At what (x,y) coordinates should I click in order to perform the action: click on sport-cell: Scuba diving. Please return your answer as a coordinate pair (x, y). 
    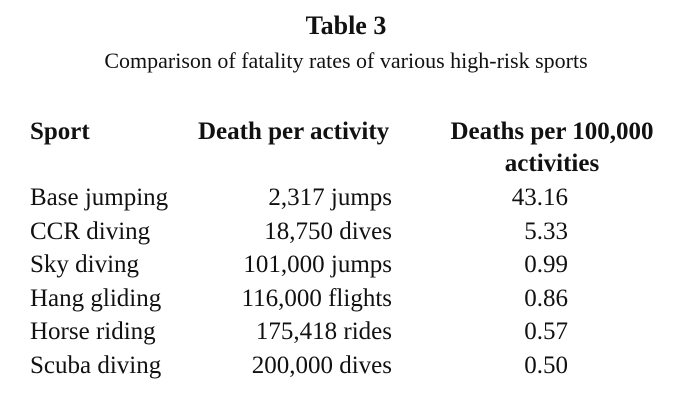
    Looking at the image, I should click on (96, 365).